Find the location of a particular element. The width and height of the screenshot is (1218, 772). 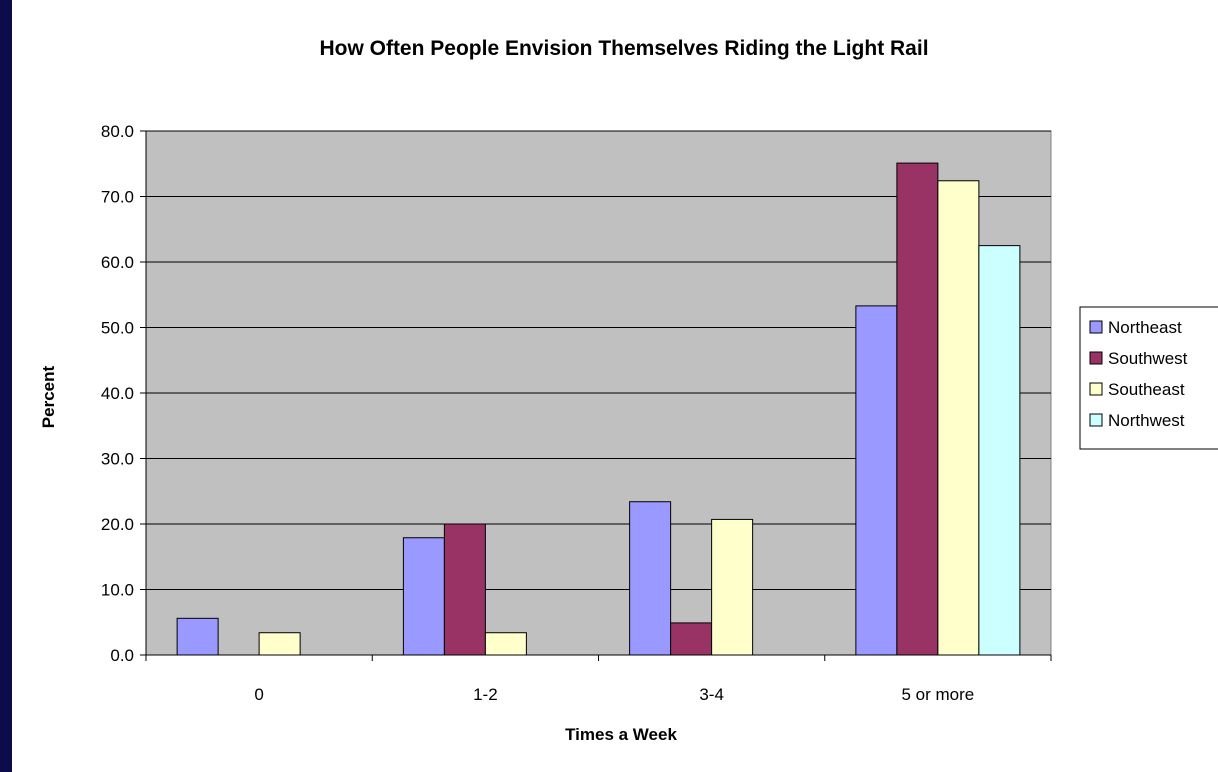

x-axis-title: Times a Week is located at coordinates (621, 734).